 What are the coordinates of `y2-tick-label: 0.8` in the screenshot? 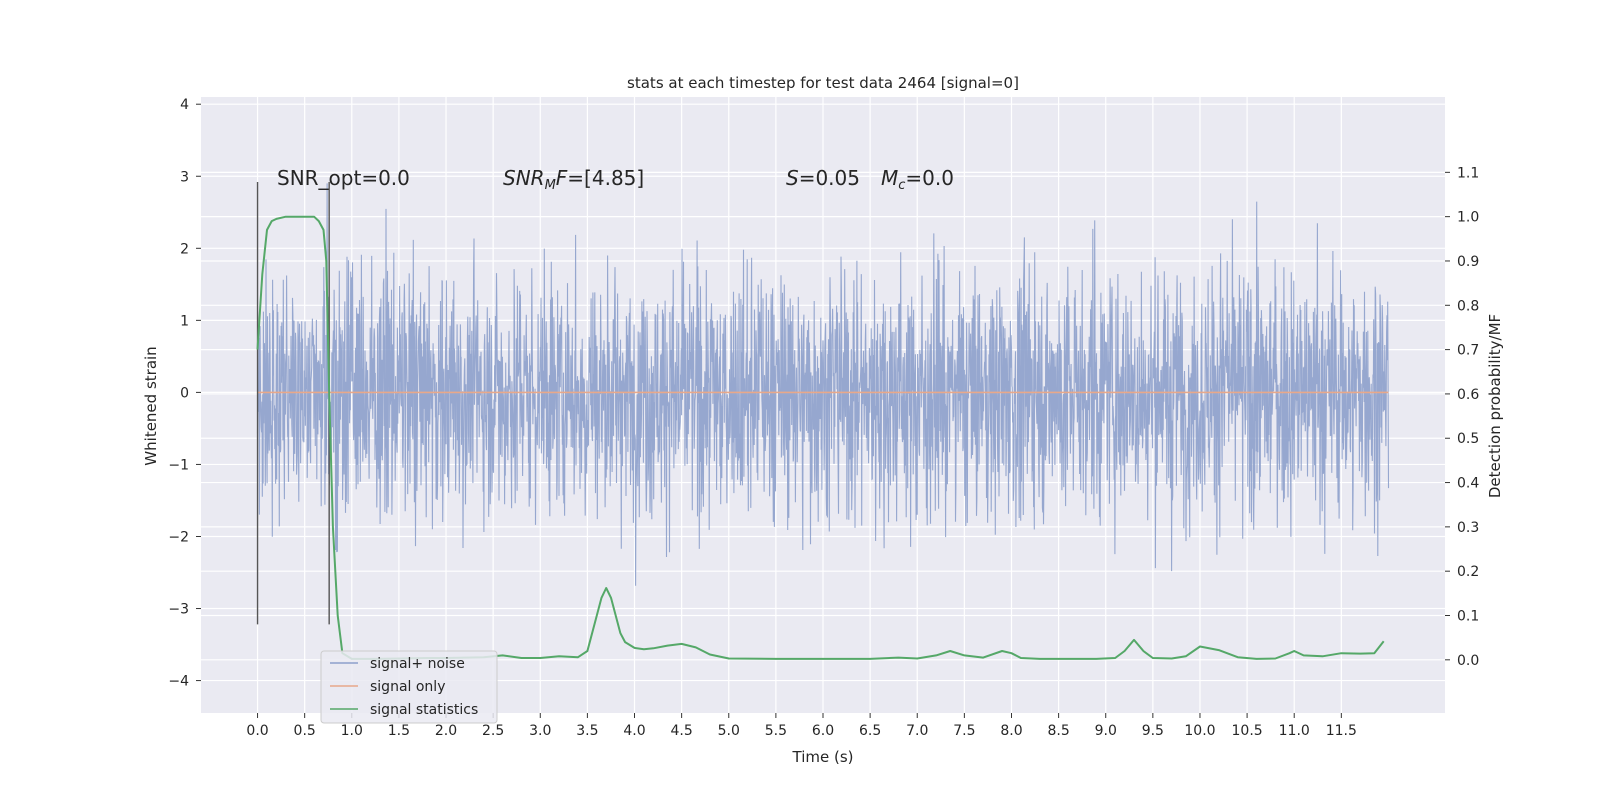 It's located at (1468, 306).